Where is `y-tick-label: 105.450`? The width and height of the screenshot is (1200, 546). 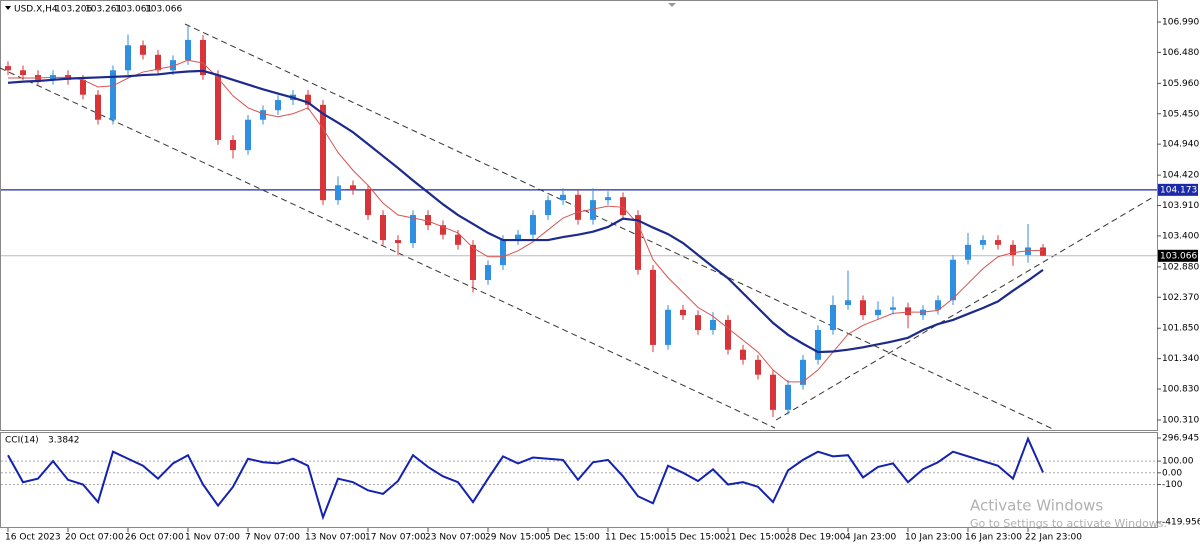
y-tick-label: 105.450 is located at coordinates (1180, 114).